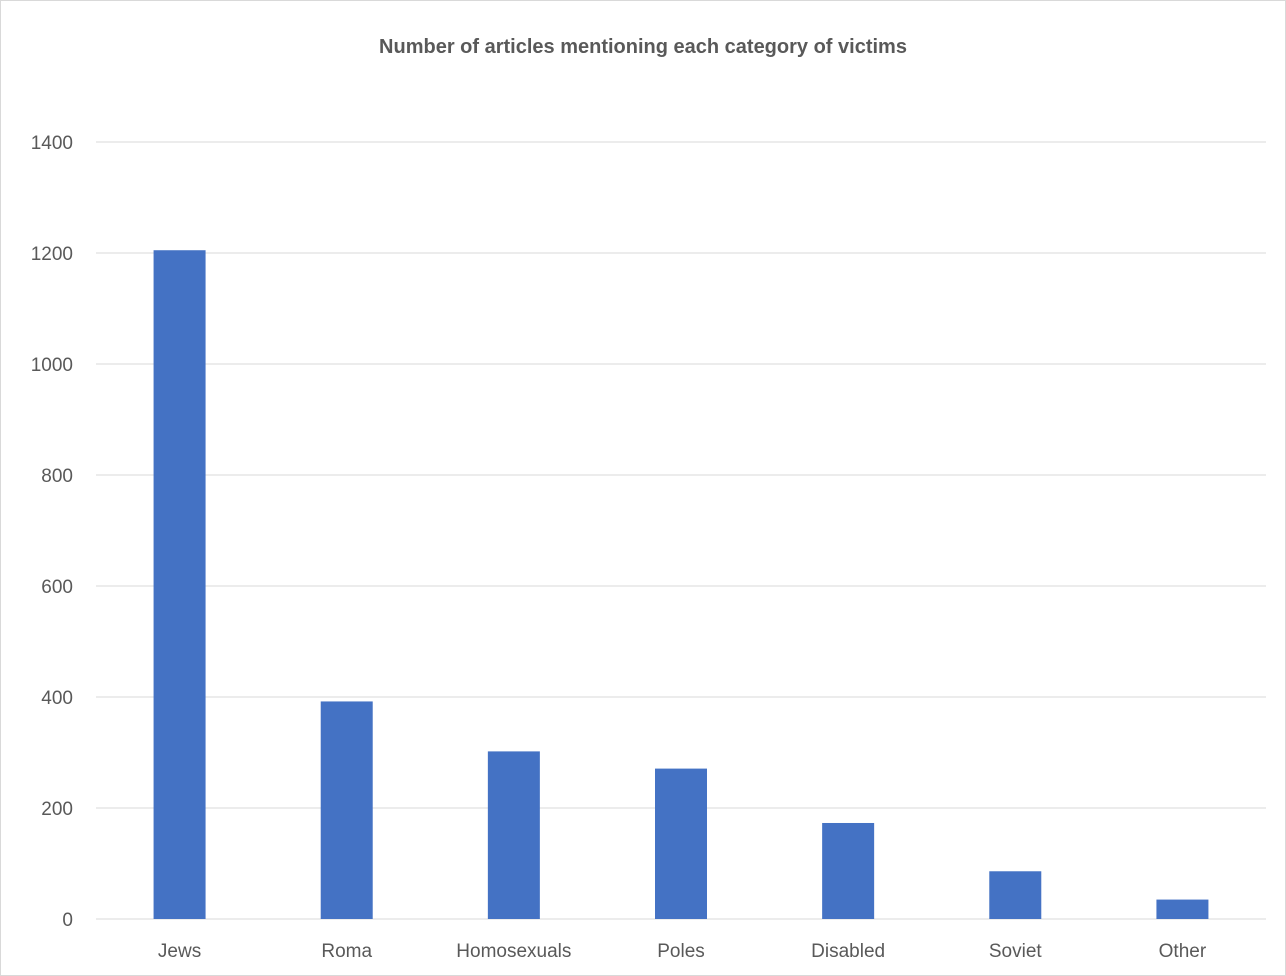 This screenshot has height=976, width=1286. I want to click on bar-disabled, so click(848, 870).